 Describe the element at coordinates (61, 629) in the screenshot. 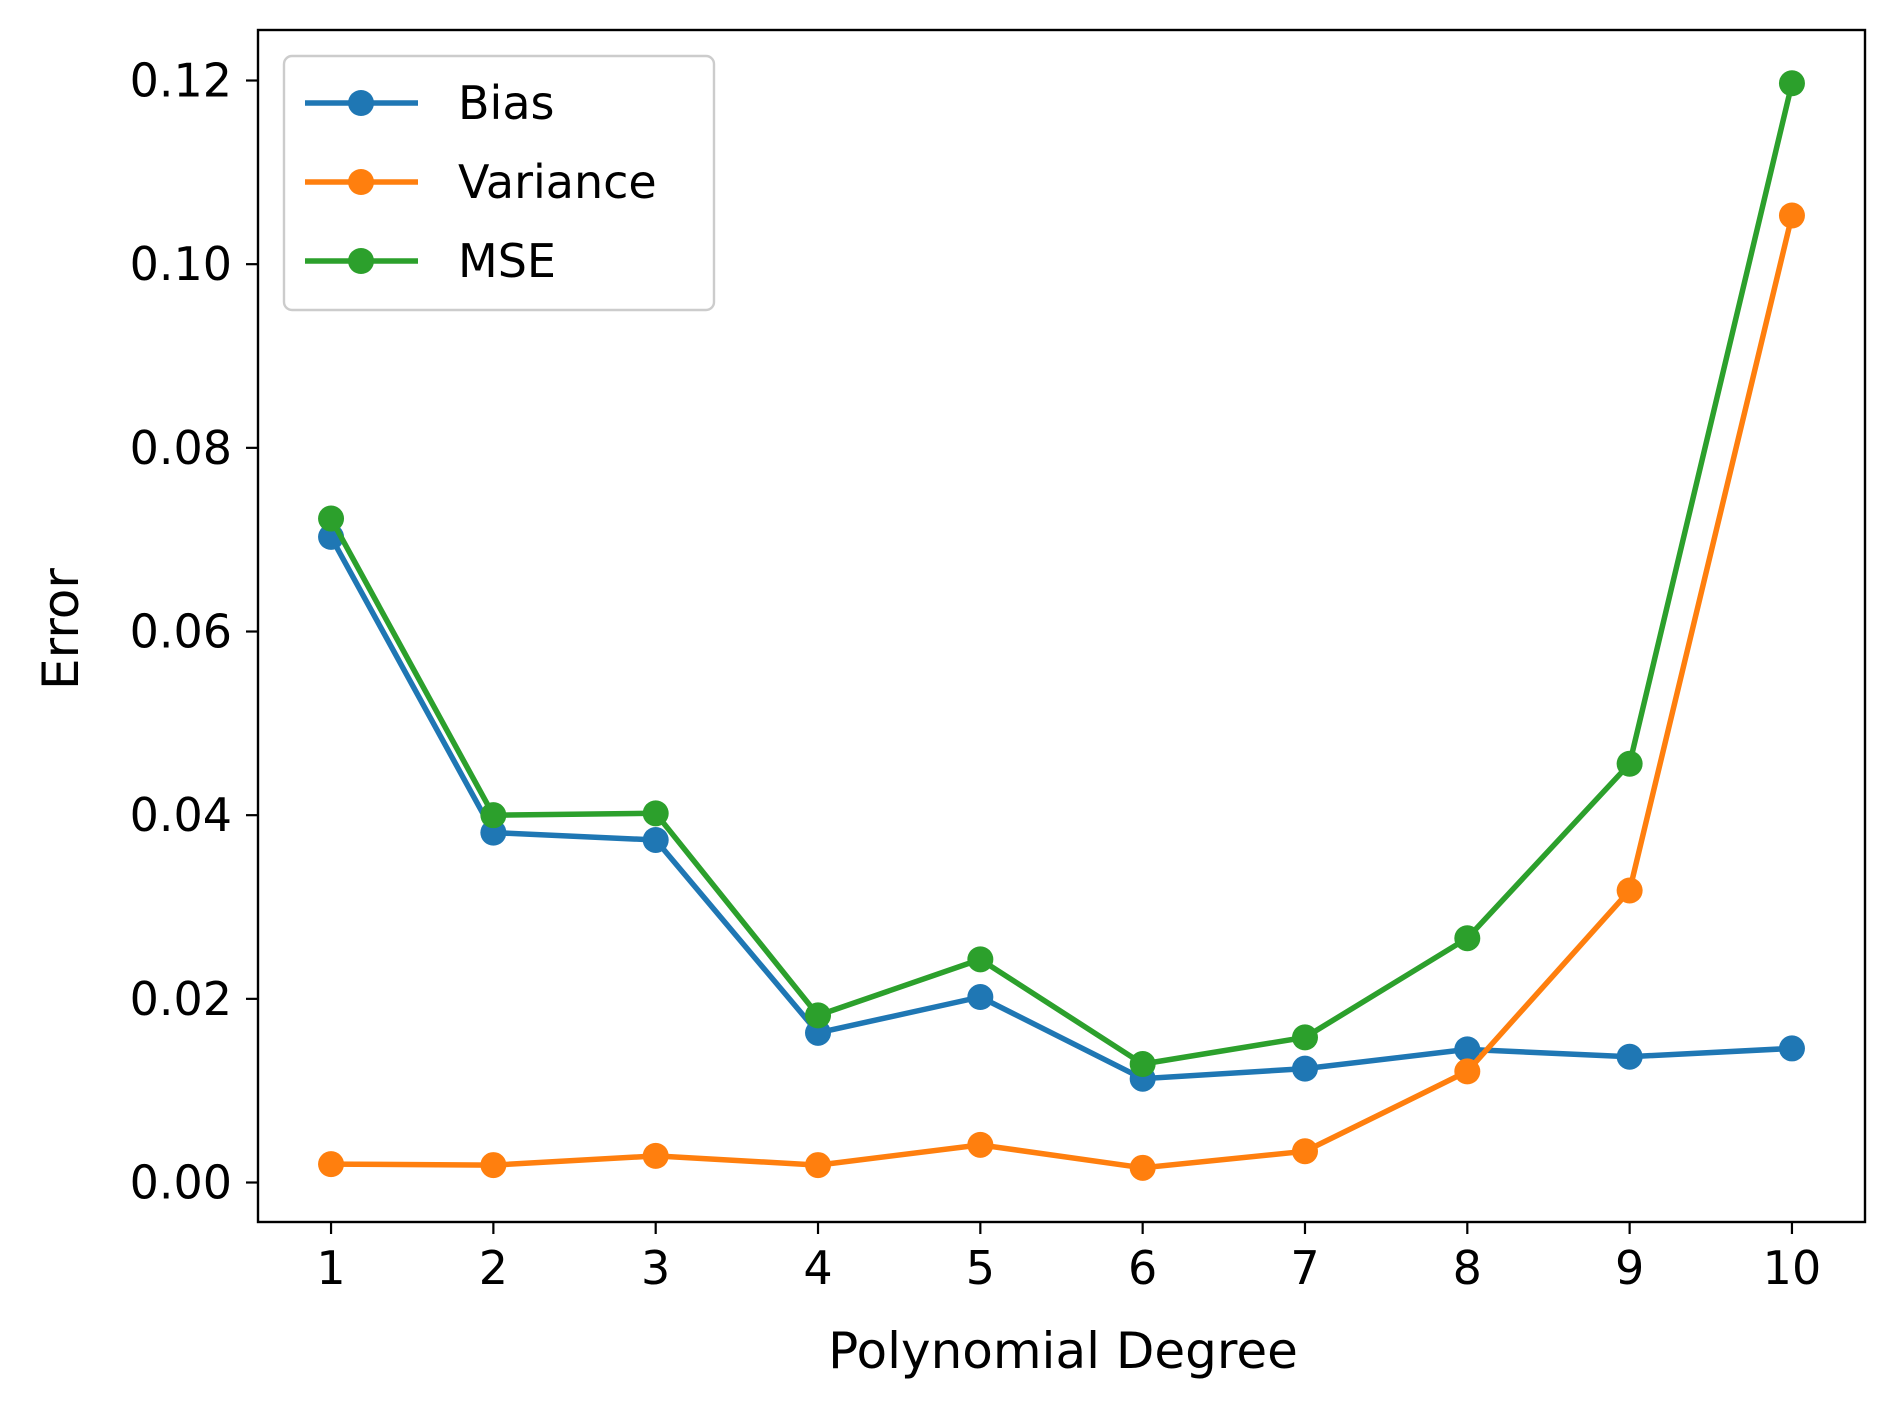

I see `y-axis-label: Error` at that location.